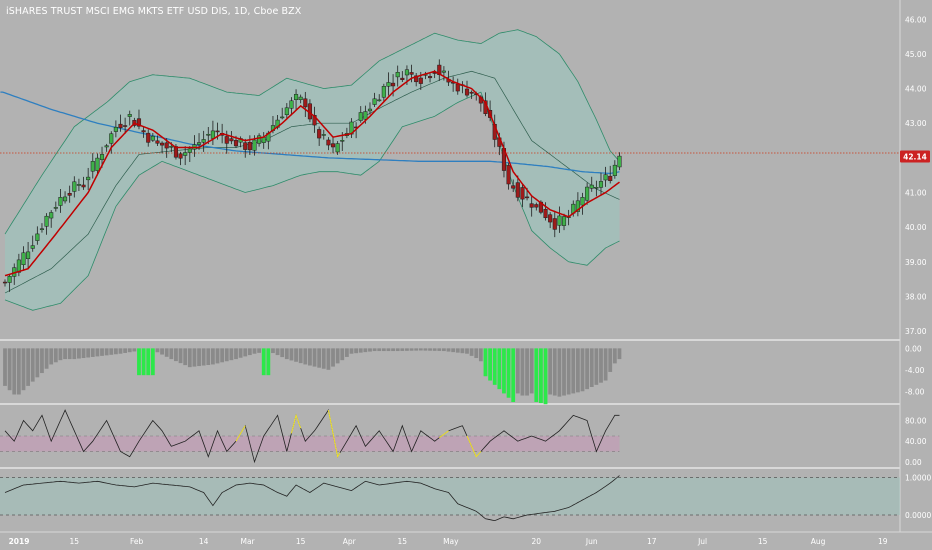 The width and height of the screenshot is (932, 550). Describe the element at coordinates (312, 376) in the screenshot. I see `histogram-panel` at that location.